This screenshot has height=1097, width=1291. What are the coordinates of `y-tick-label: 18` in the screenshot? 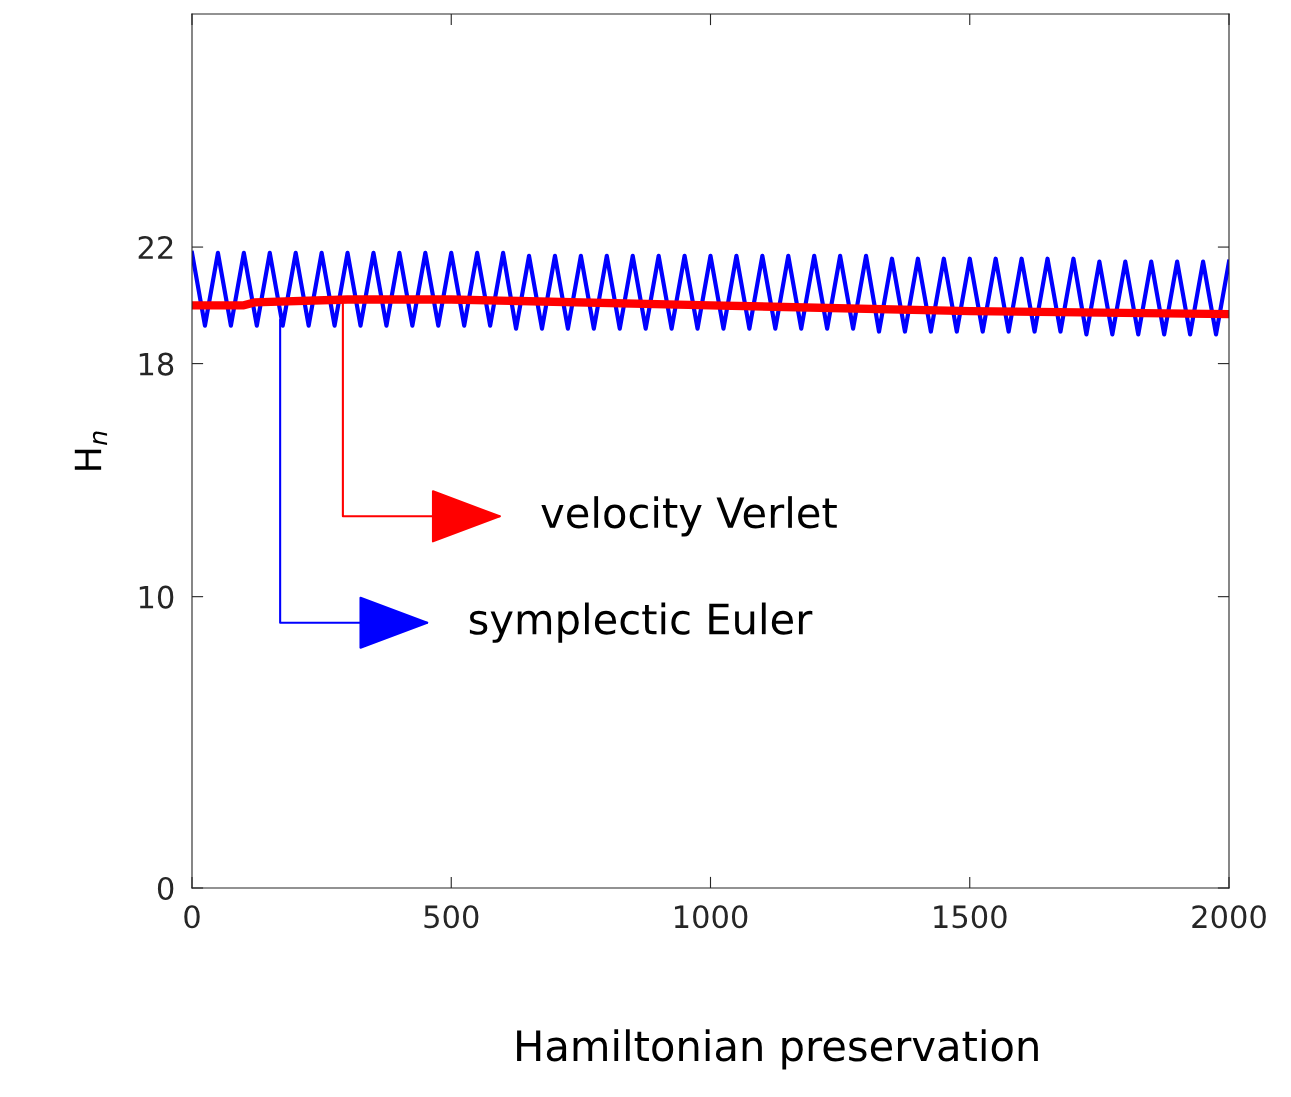 It's located at (156, 364).